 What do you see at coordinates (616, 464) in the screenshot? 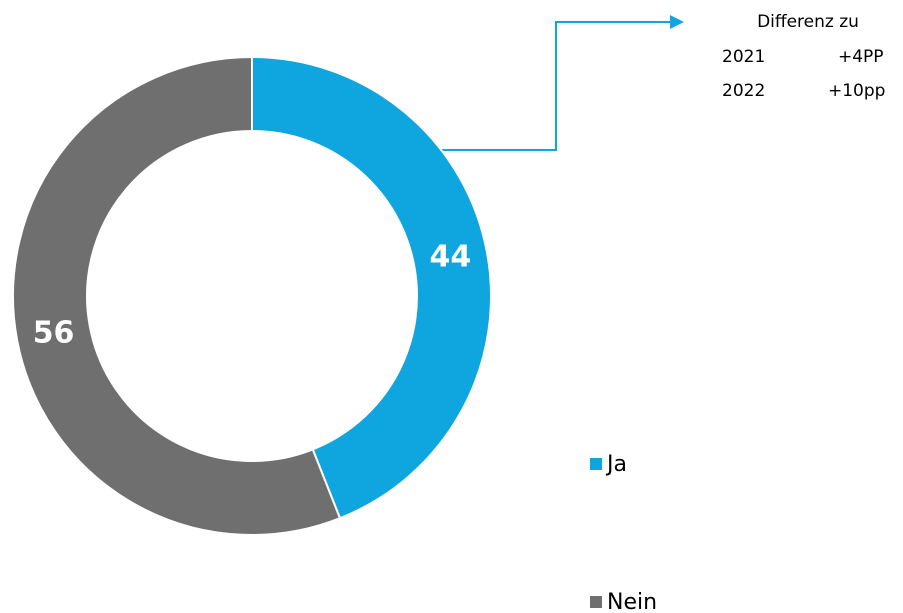
I see `legend-label: Ja` at bounding box center [616, 464].